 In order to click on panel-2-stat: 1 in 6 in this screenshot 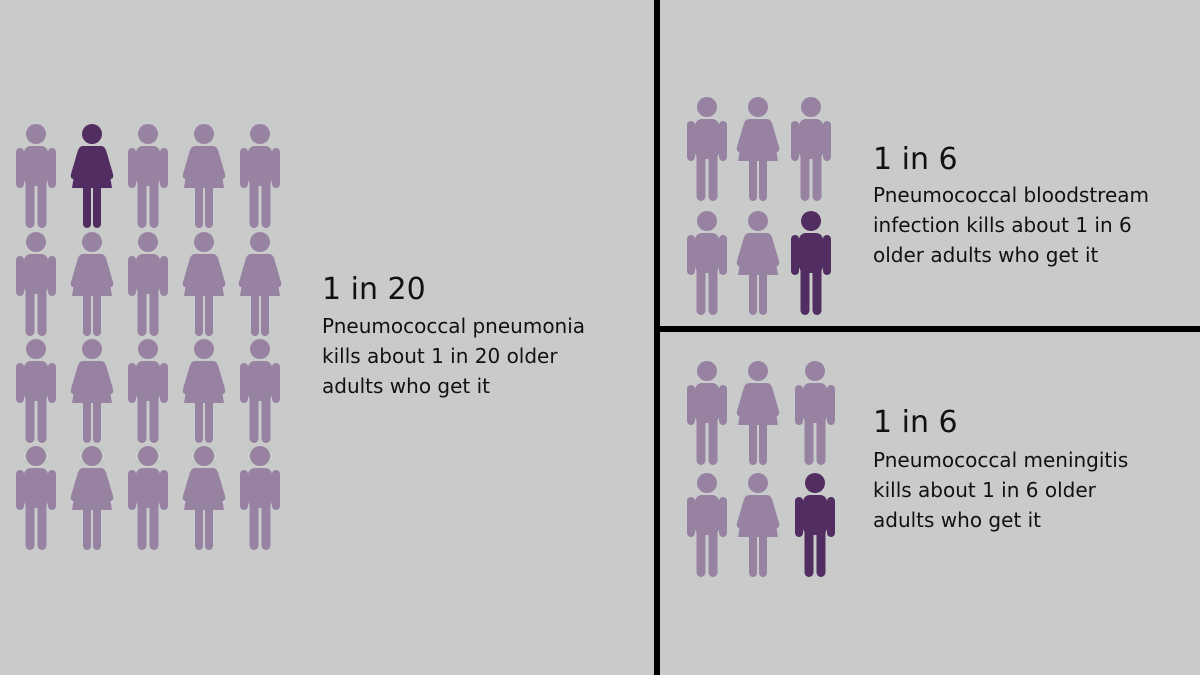, I will do `click(915, 159)`.